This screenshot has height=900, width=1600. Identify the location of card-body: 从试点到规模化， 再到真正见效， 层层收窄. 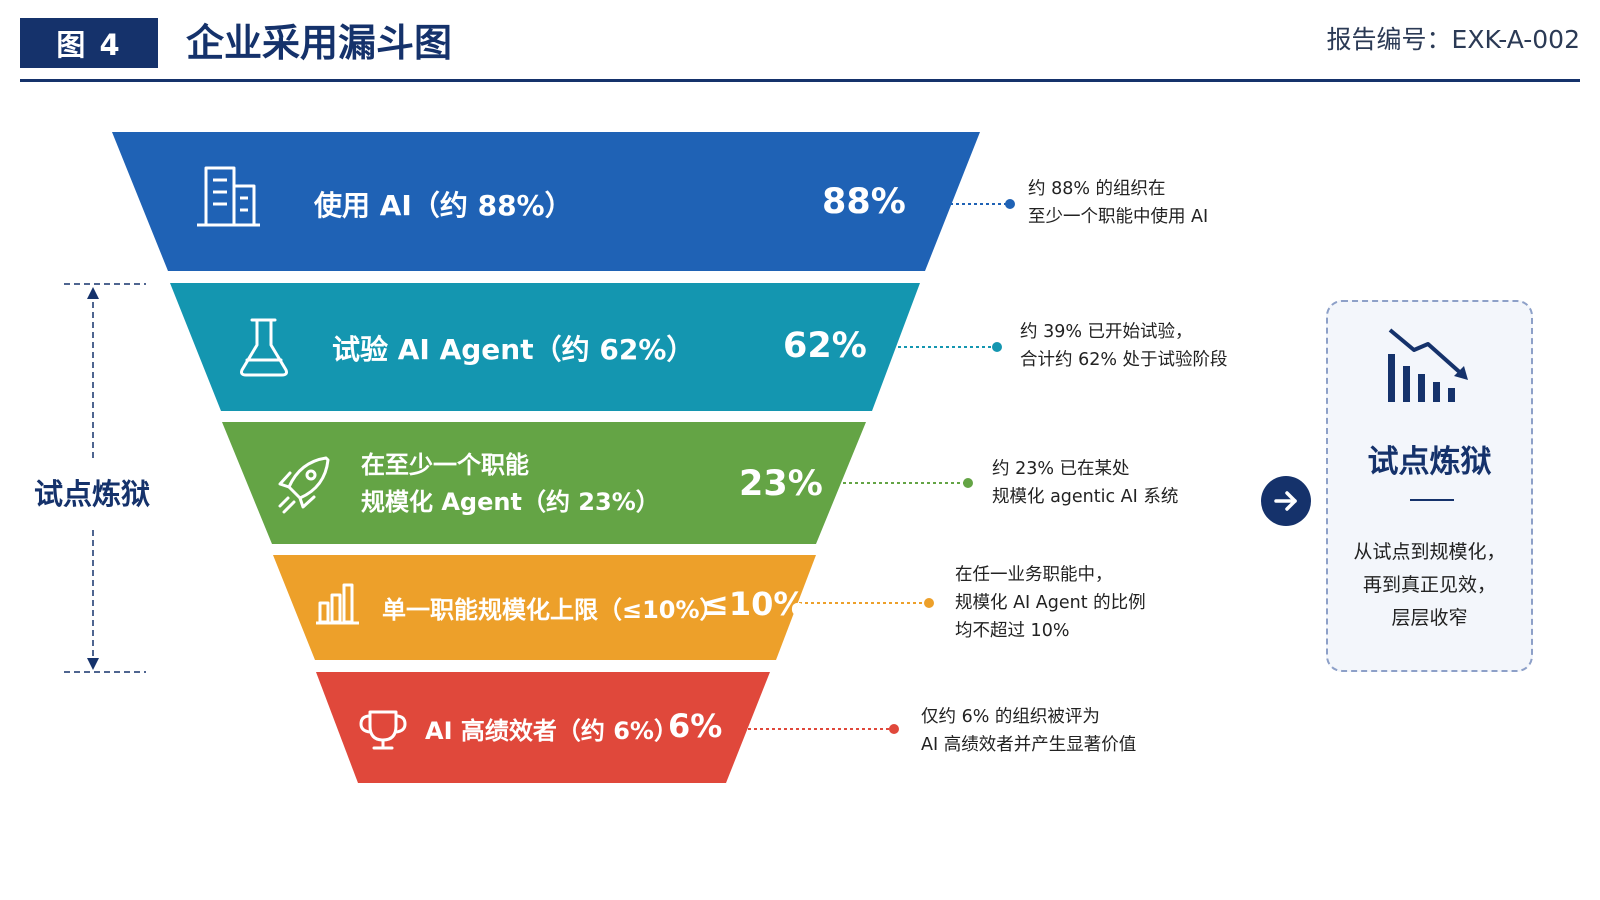
(1429, 585).